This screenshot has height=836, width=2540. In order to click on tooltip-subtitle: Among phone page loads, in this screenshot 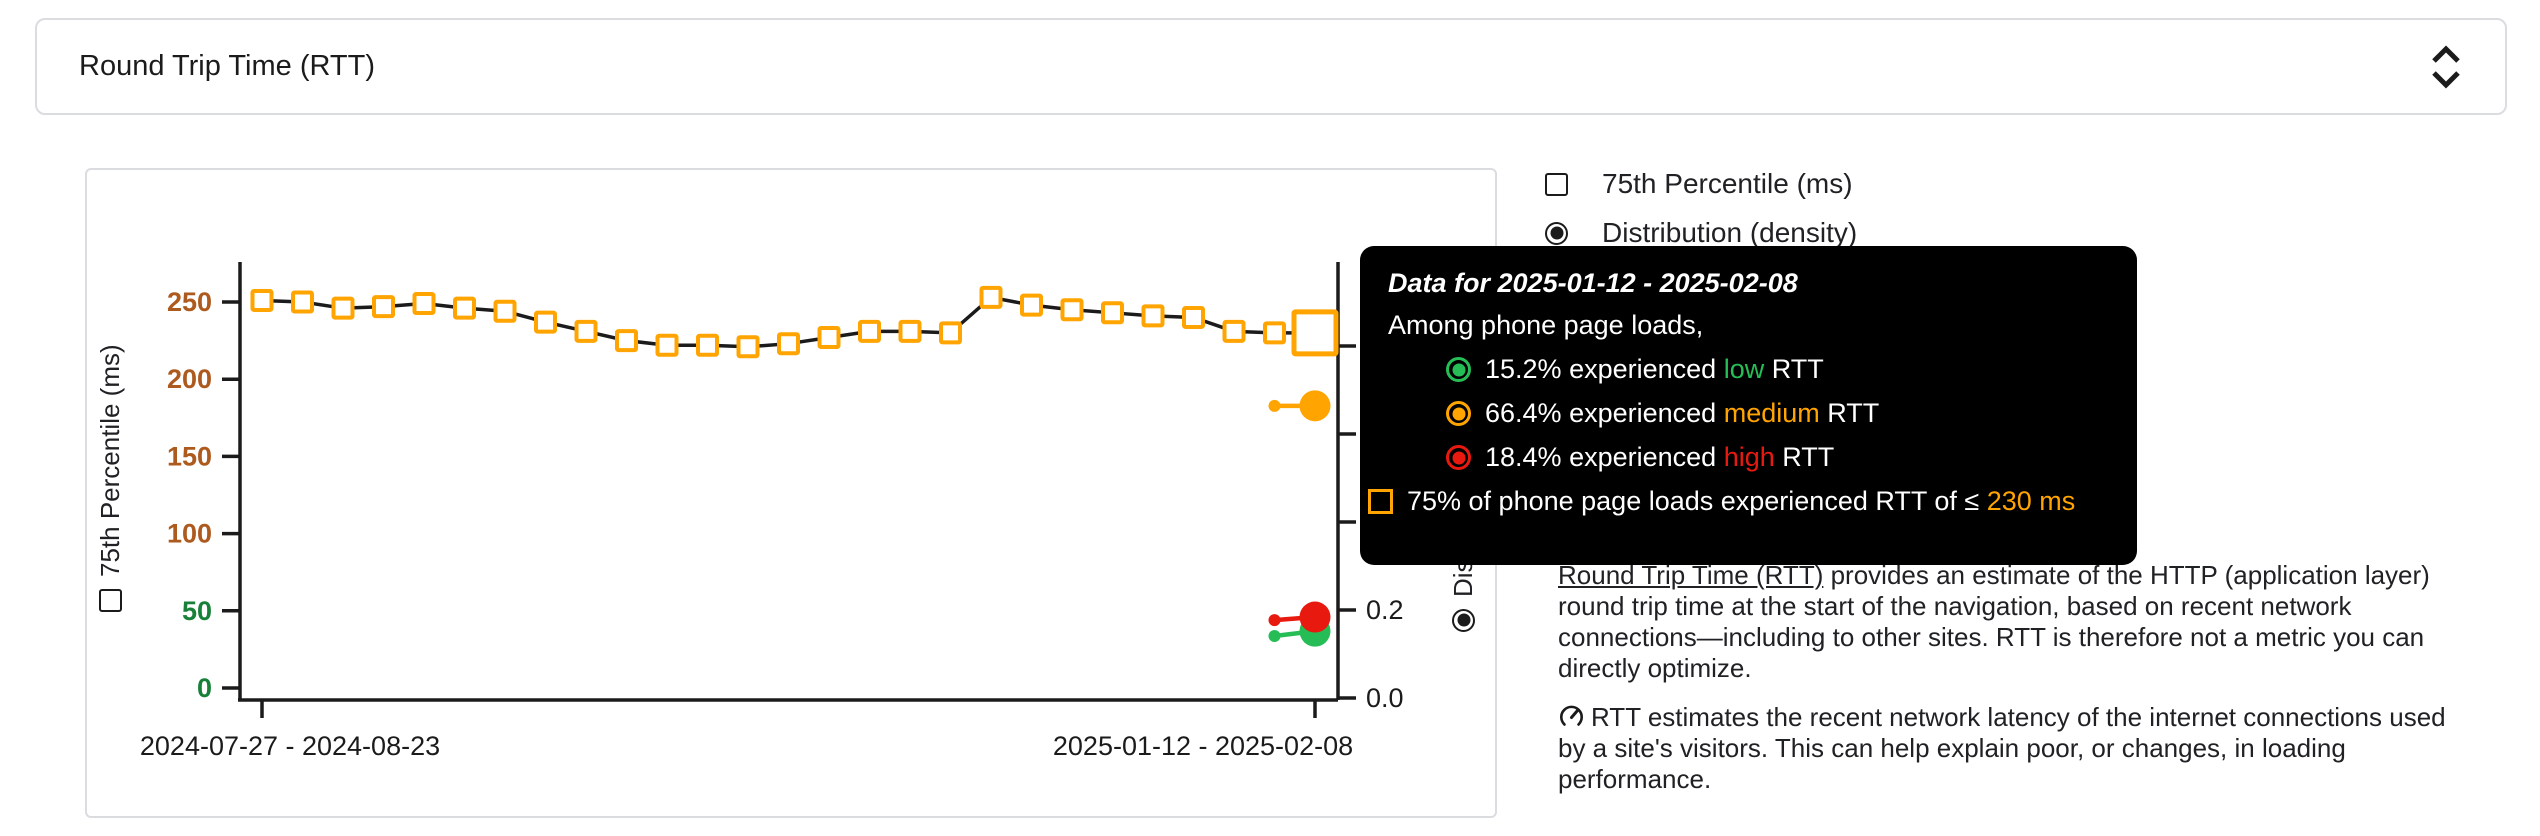, I will do `click(1546, 325)`.